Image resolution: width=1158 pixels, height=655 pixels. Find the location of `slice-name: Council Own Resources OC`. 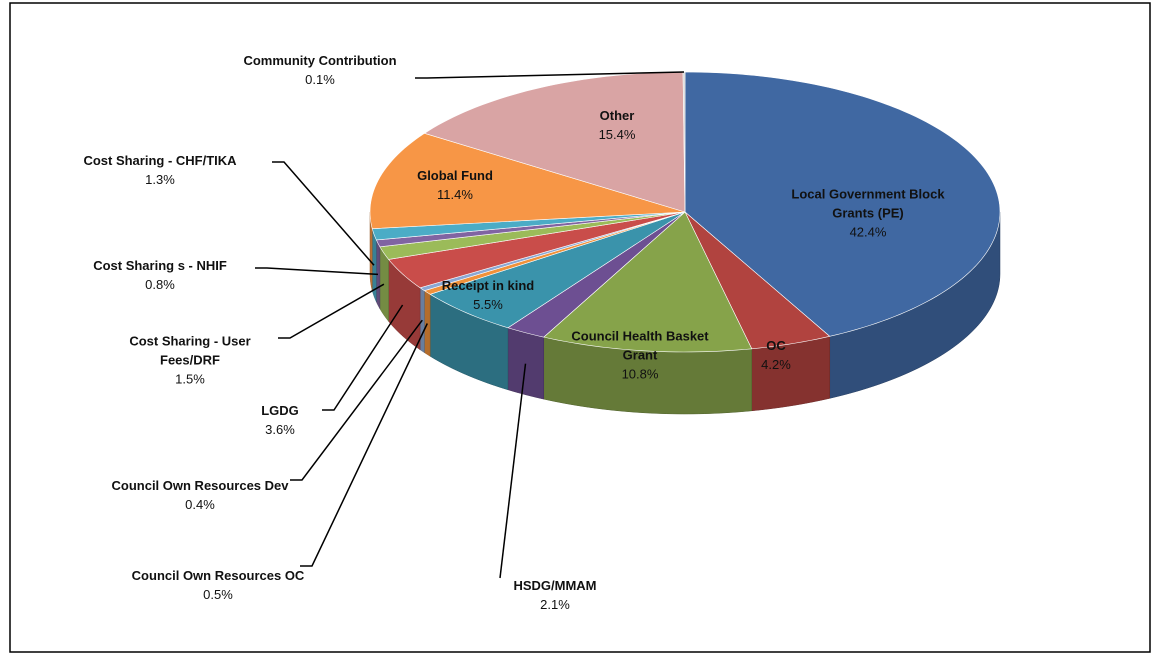

slice-name: Council Own Resources OC is located at coordinates (218, 575).